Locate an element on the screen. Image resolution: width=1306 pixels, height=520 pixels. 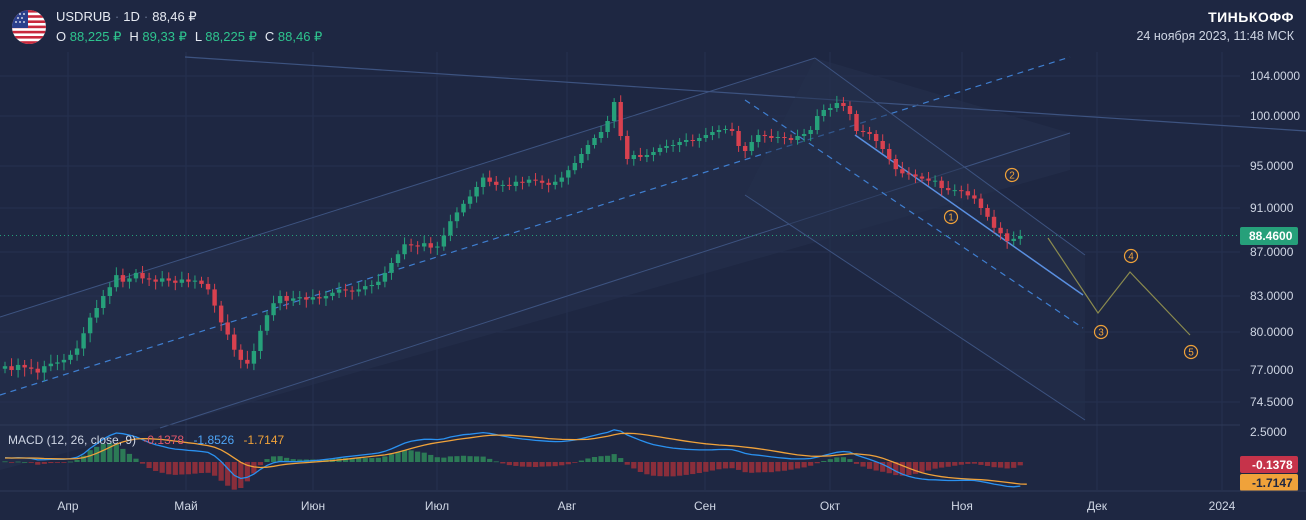
symbol-name: USDRUB is located at coordinates (83, 16).